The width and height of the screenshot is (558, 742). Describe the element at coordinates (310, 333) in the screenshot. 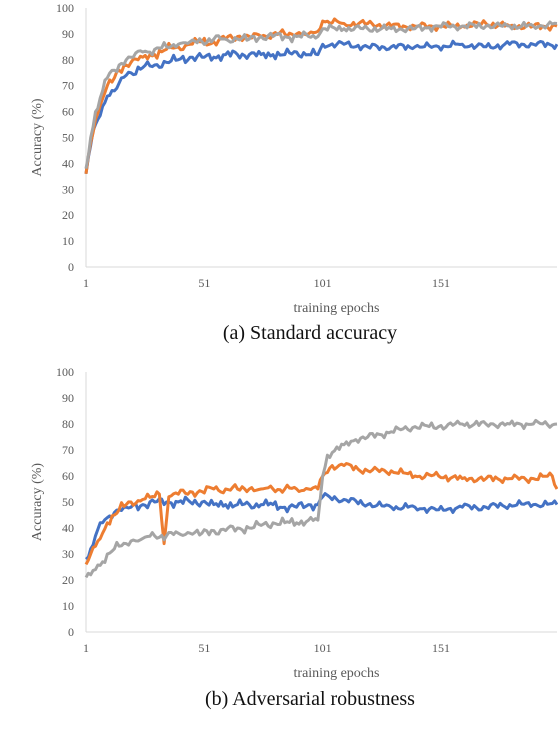

I see `chart-caption: (a) Standard accuracy` at that location.